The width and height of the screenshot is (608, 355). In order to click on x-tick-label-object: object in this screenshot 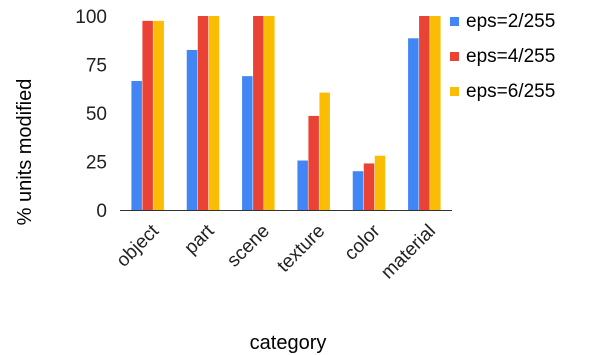, I will do `click(138, 245)`.